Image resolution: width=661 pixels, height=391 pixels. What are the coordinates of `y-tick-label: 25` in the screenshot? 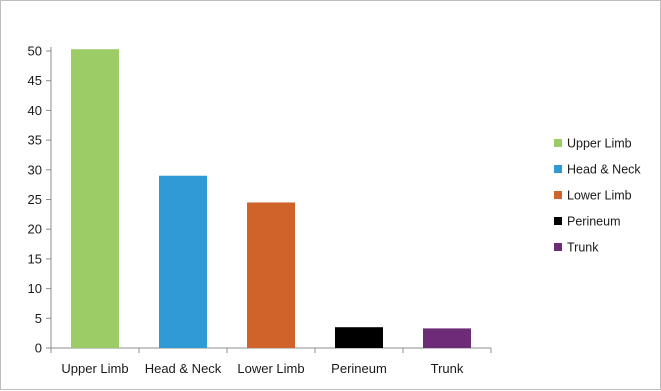 It's located at (35, 199).